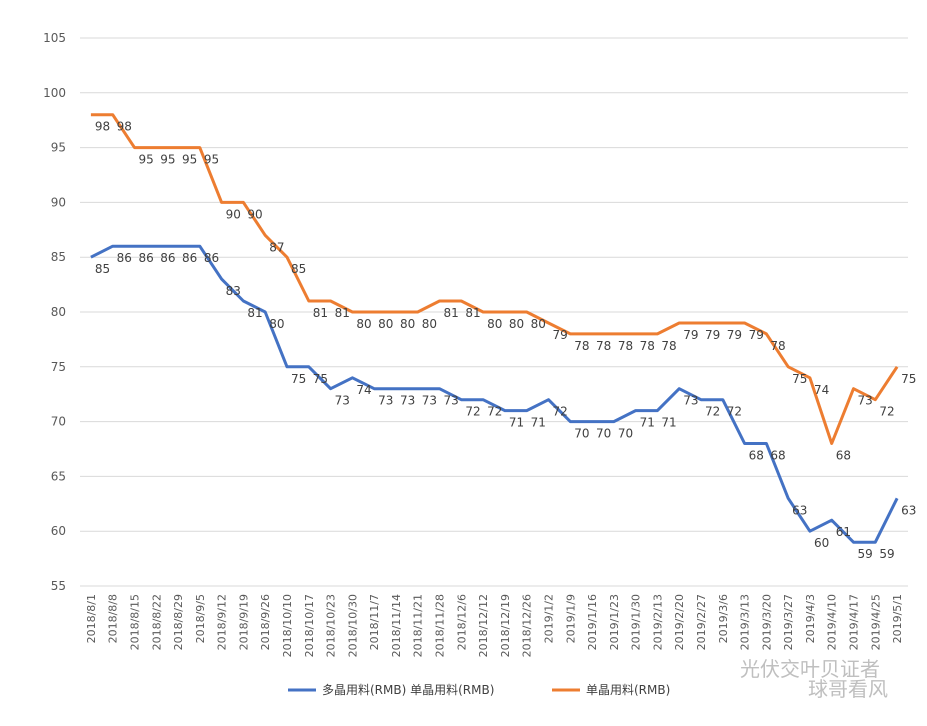  What do you see at coordinates (657, 622) in the screenshot?
I see `x-tick-label: 2019/2/13` at bounding box center [657, 622].